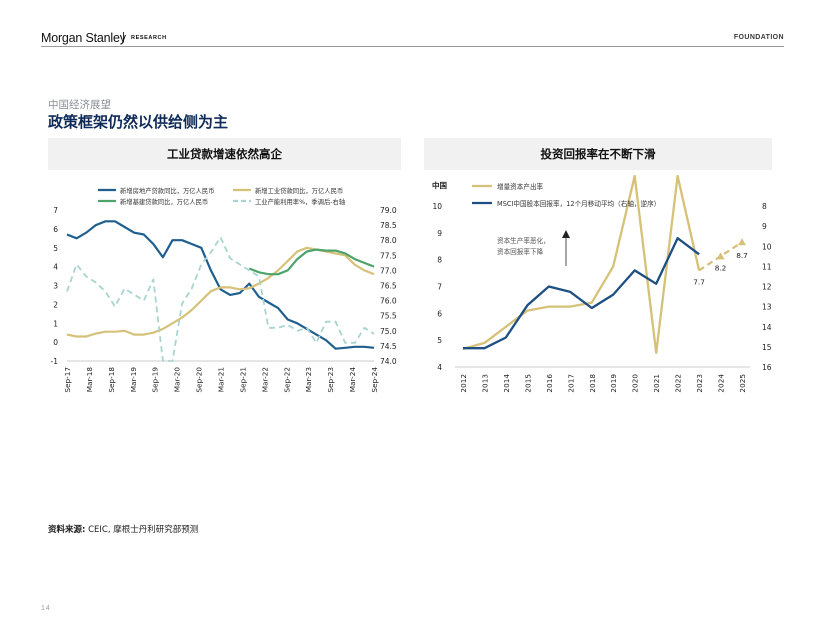  What do you see at coordinates (374, 380) in the screenshot?
I see `left-chart-x-tick: Sep-24` at bounding box center [374, 380].